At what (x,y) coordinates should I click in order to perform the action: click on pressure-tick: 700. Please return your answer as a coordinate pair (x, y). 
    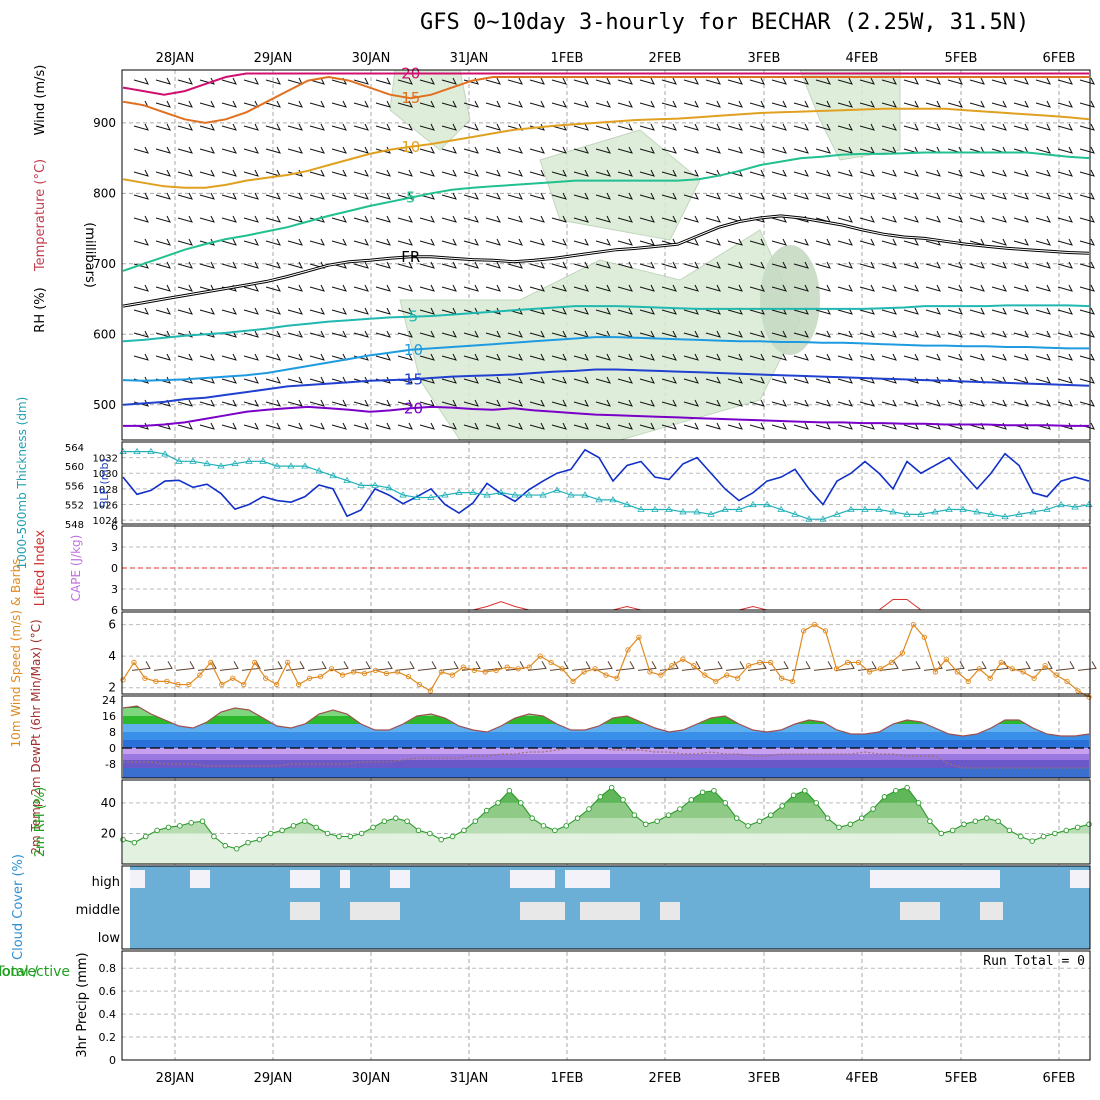
    Looking at the image, I should click on (104, 264).